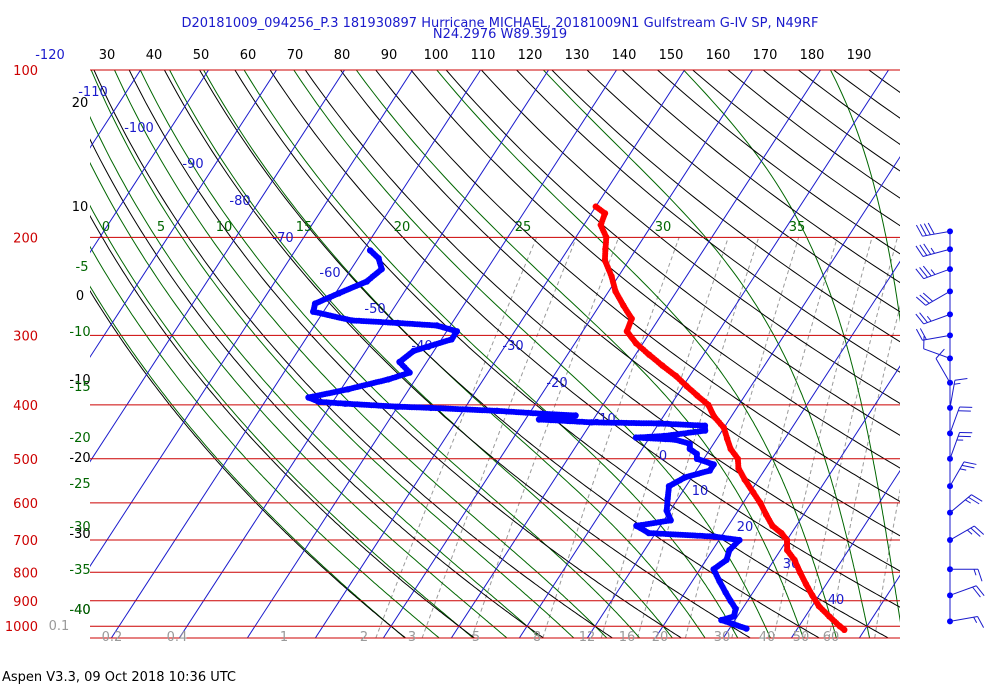 The height and width of the screenshot is (700, 1000). I want to click on moist-adiabat-line, so click(865, 196).